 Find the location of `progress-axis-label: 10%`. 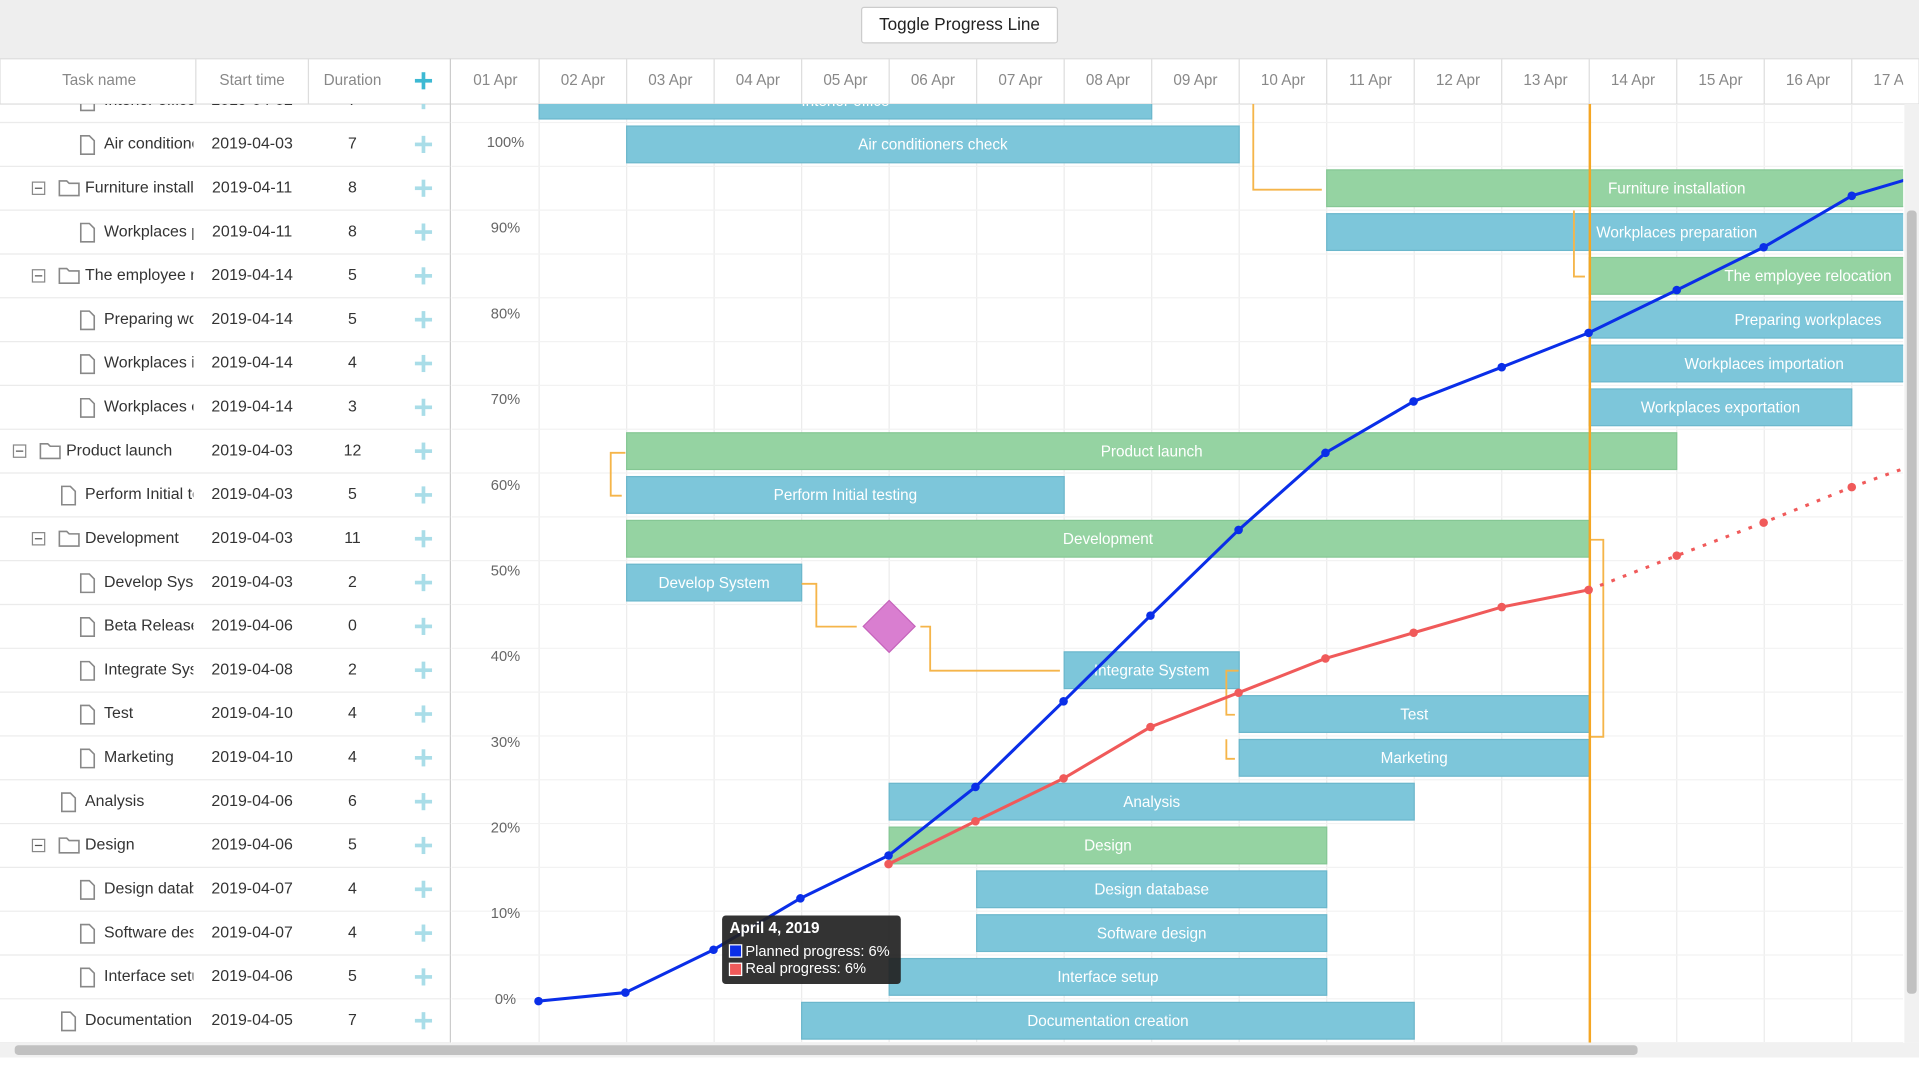

progress-axis-label: 10% is located at coordinates (505, 914).